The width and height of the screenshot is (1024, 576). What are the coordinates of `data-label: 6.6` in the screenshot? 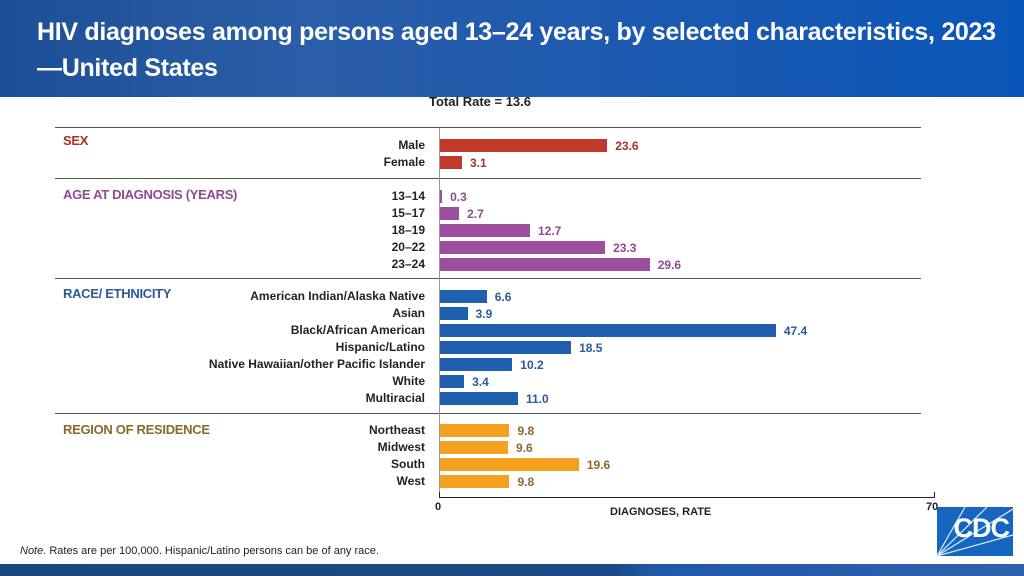 It's located at (503, 297).